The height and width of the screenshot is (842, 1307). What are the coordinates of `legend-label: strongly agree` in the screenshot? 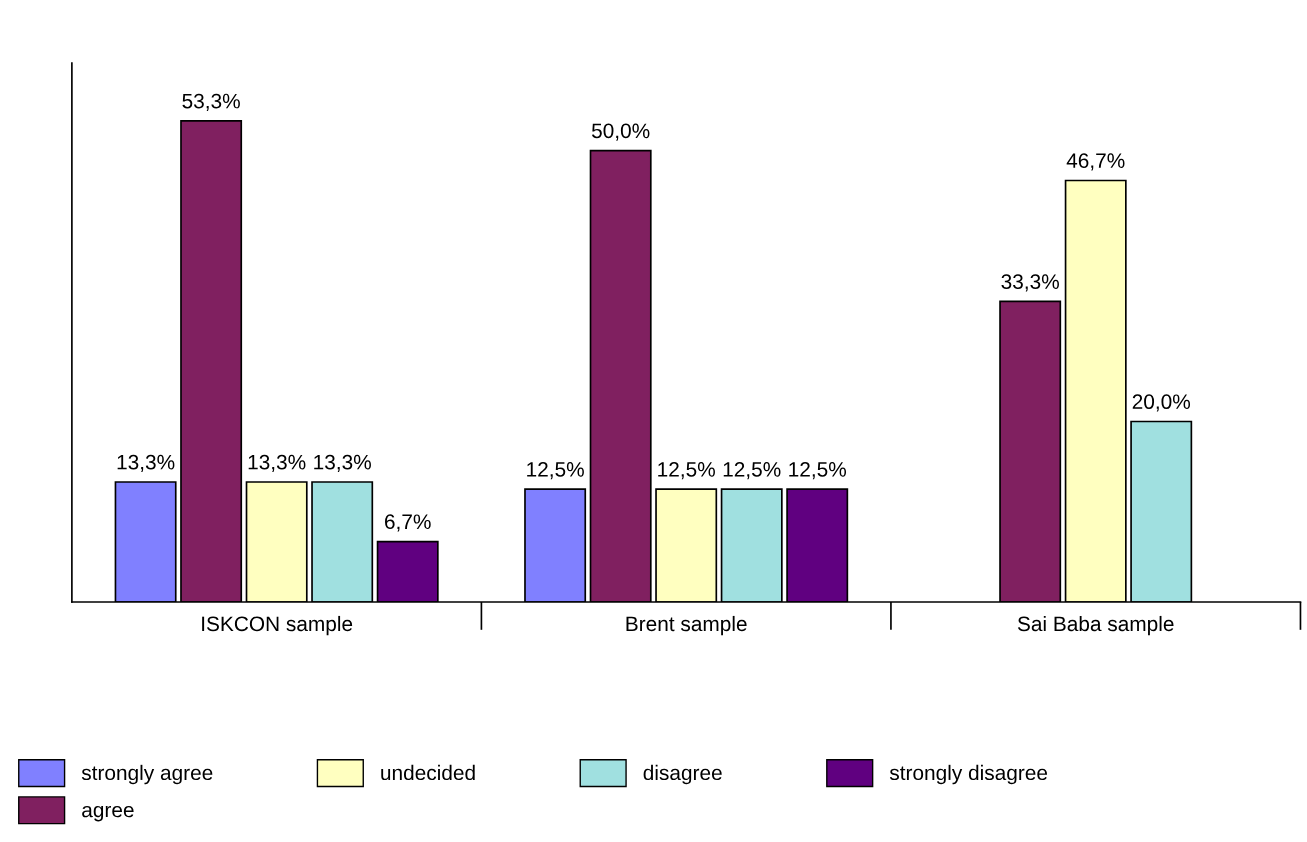 It's located at (147, 774).